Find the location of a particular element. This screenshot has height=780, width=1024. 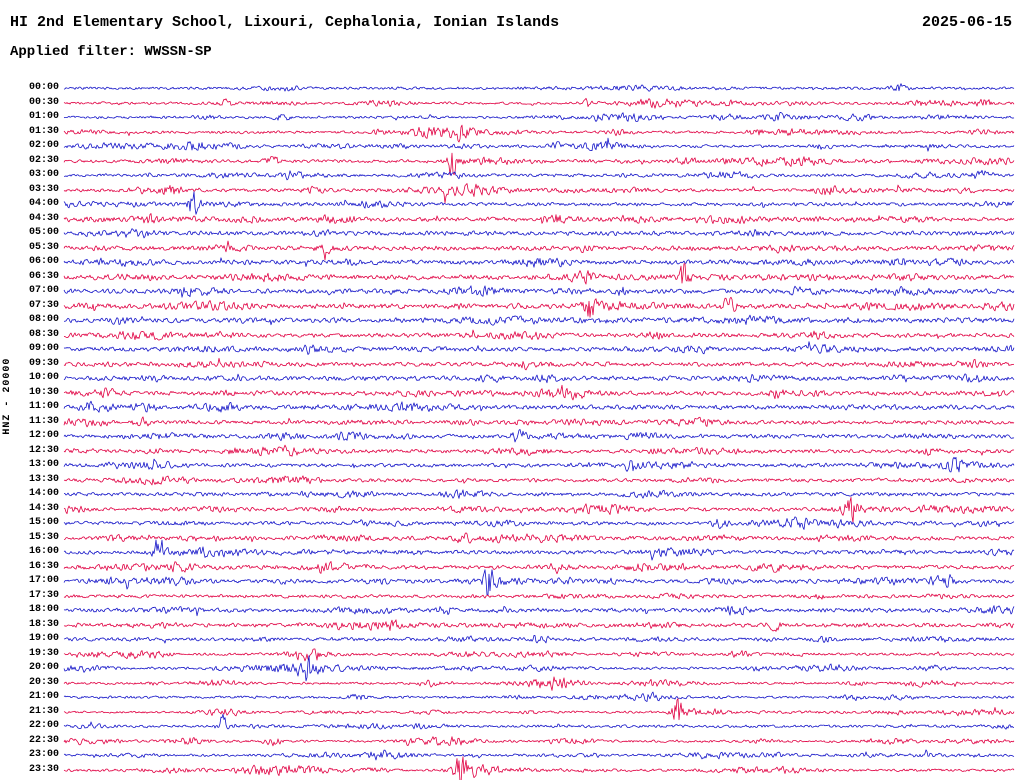

trace-time-label: 12:00 is located at coordinates (43, 435).